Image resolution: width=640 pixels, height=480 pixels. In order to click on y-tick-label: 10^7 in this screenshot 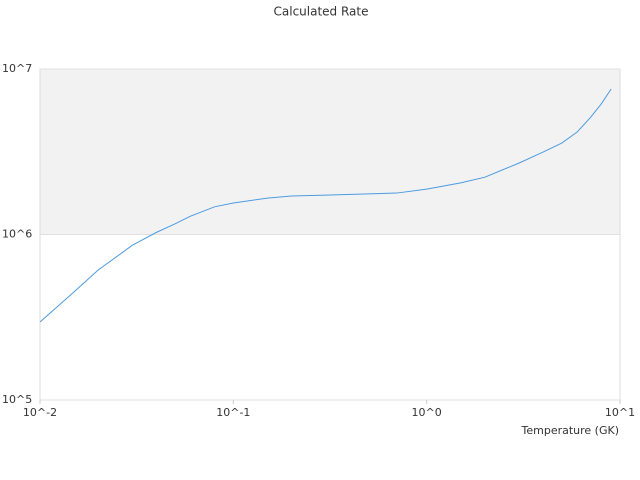, I will do `click(17, 68)`.